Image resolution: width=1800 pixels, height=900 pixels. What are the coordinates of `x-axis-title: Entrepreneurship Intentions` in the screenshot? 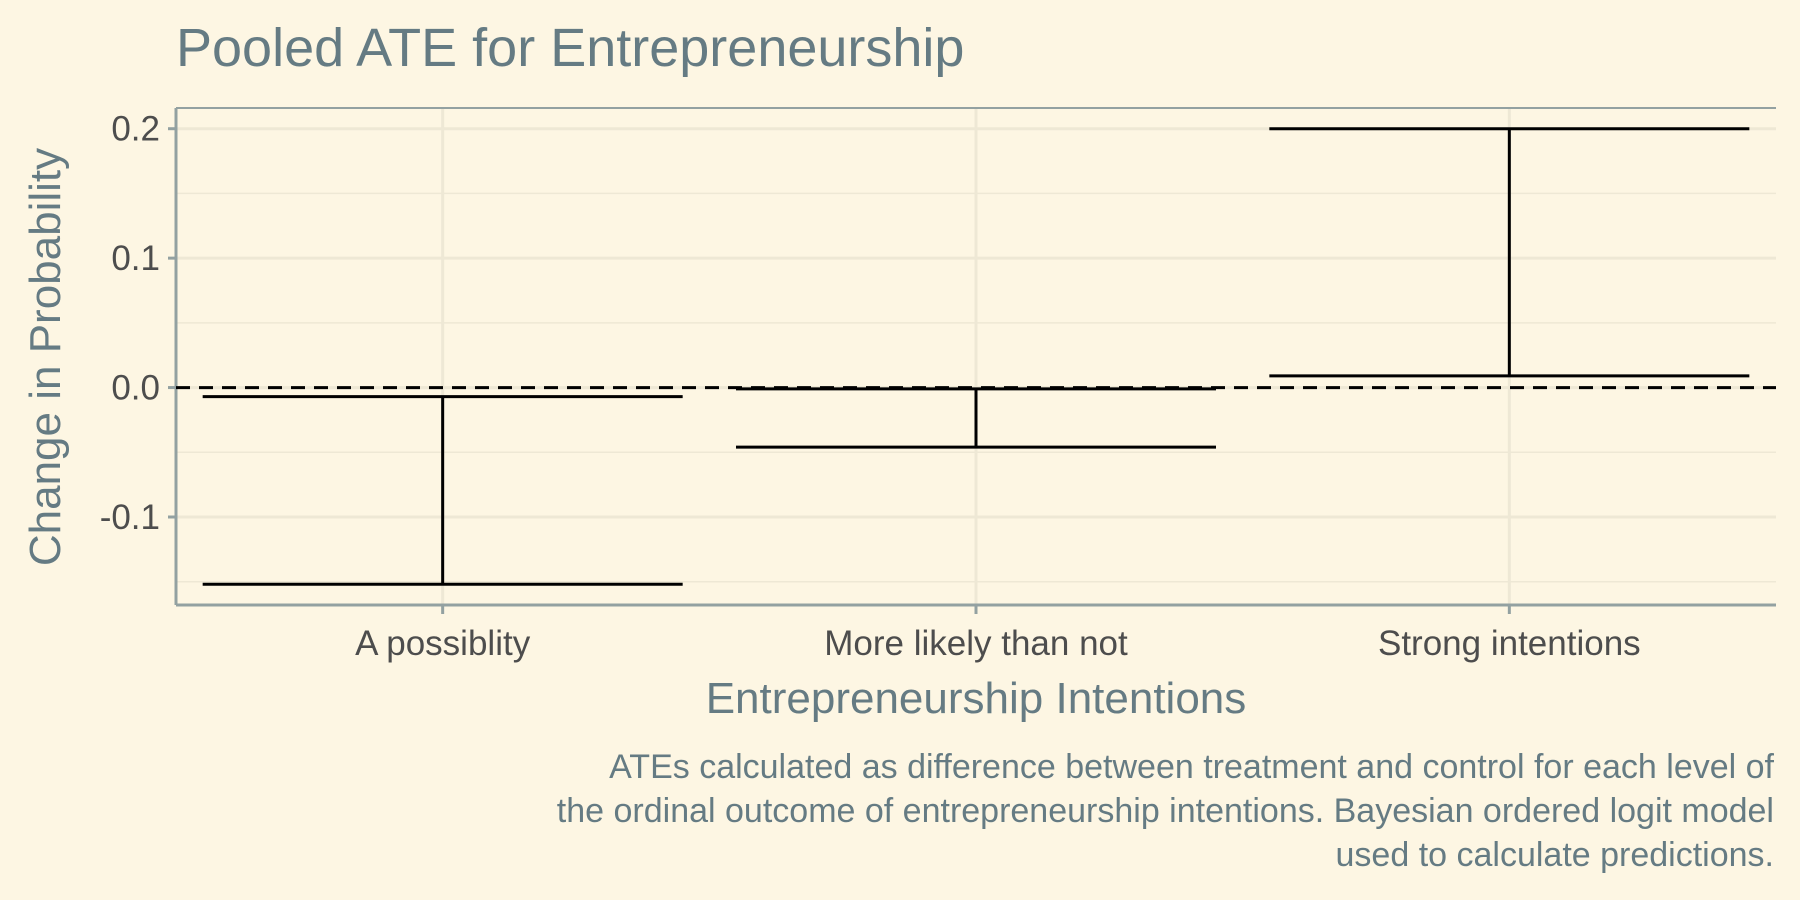 It's located at (976, 698).